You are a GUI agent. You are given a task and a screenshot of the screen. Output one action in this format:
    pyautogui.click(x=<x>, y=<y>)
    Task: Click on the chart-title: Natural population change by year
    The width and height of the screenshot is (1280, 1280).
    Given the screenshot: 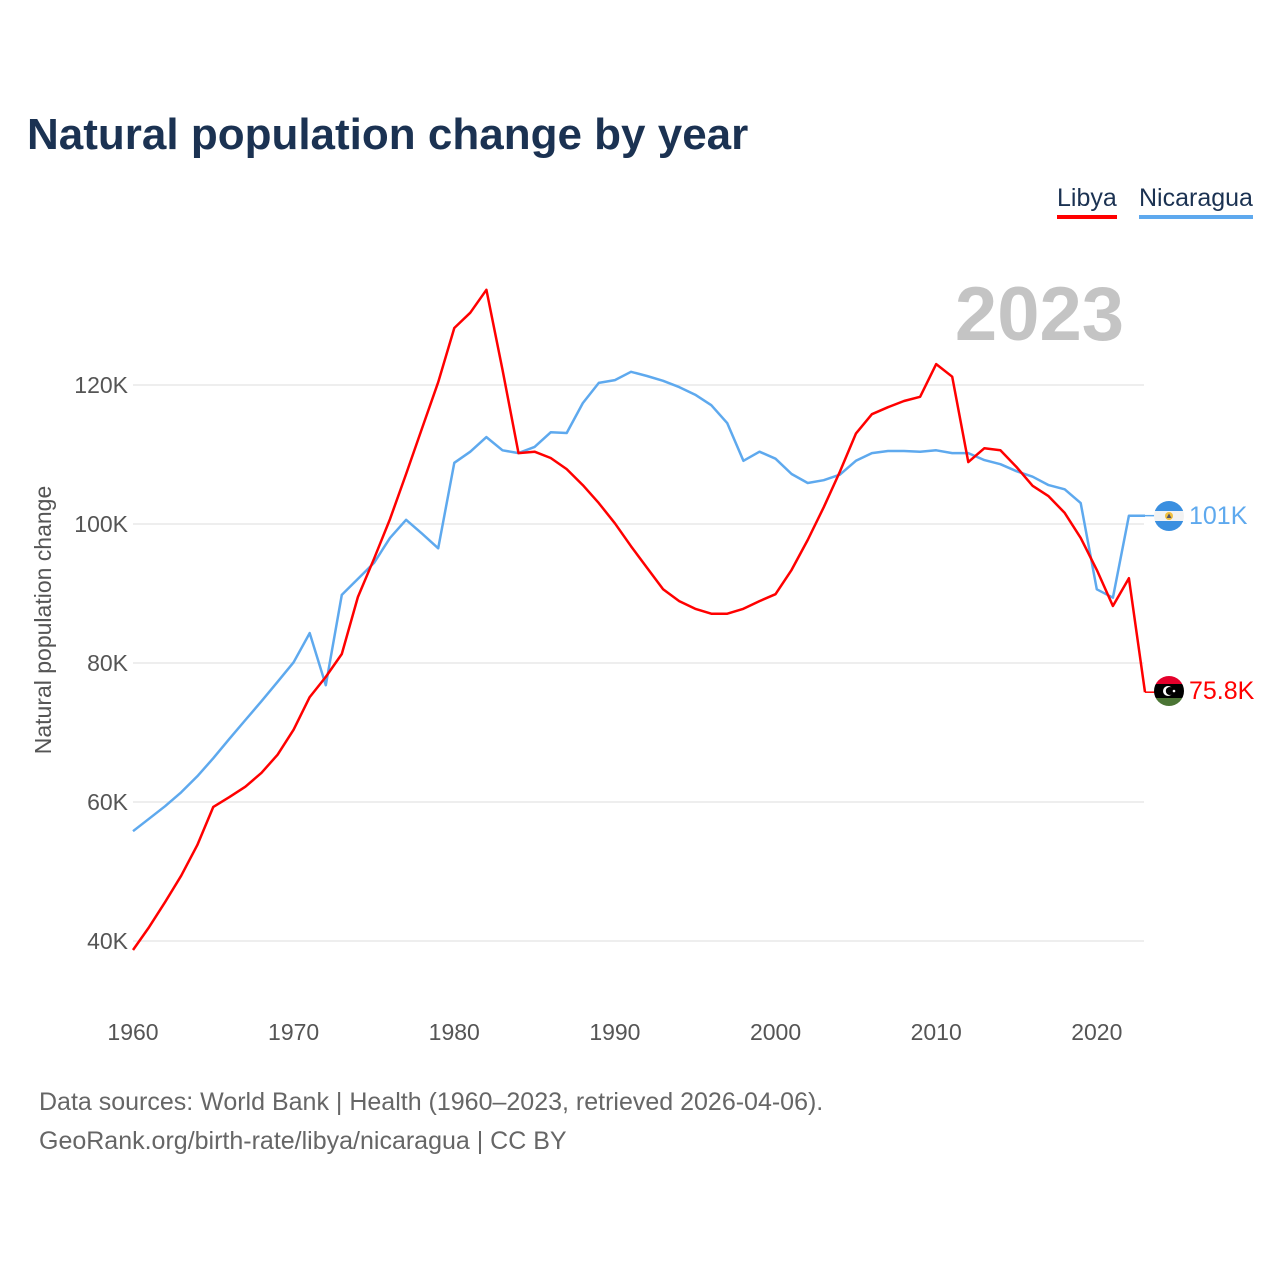 What is the action you would take?
    pyautogui.click(x=388, y=134)
    